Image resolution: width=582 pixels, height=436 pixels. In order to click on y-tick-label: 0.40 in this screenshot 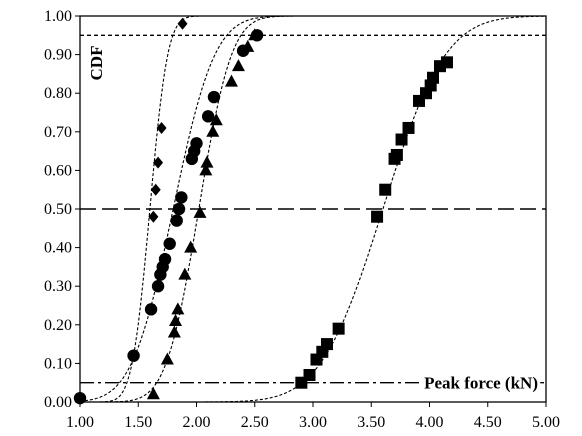, I will do `click(58, 248)`.